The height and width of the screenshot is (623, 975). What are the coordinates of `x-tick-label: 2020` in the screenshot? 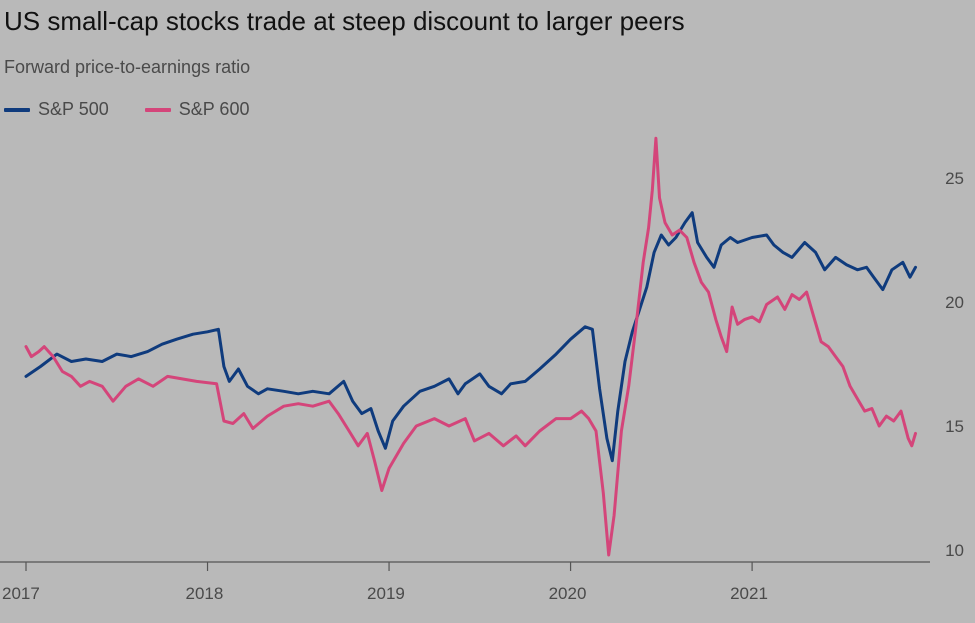 It's located at (568, 593).